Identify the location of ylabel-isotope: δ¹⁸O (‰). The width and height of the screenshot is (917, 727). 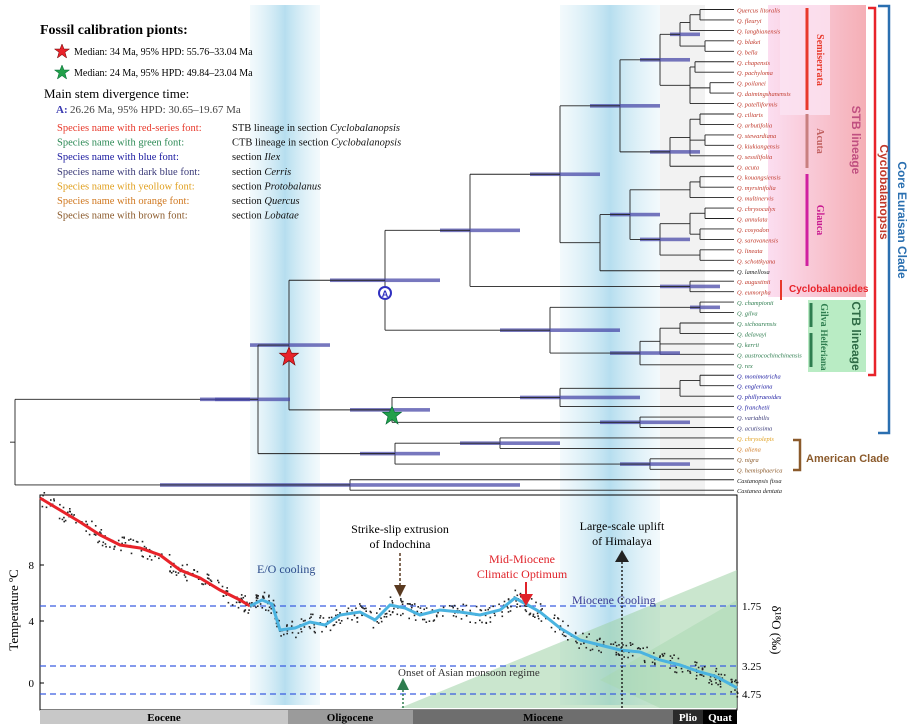
(776, 630).